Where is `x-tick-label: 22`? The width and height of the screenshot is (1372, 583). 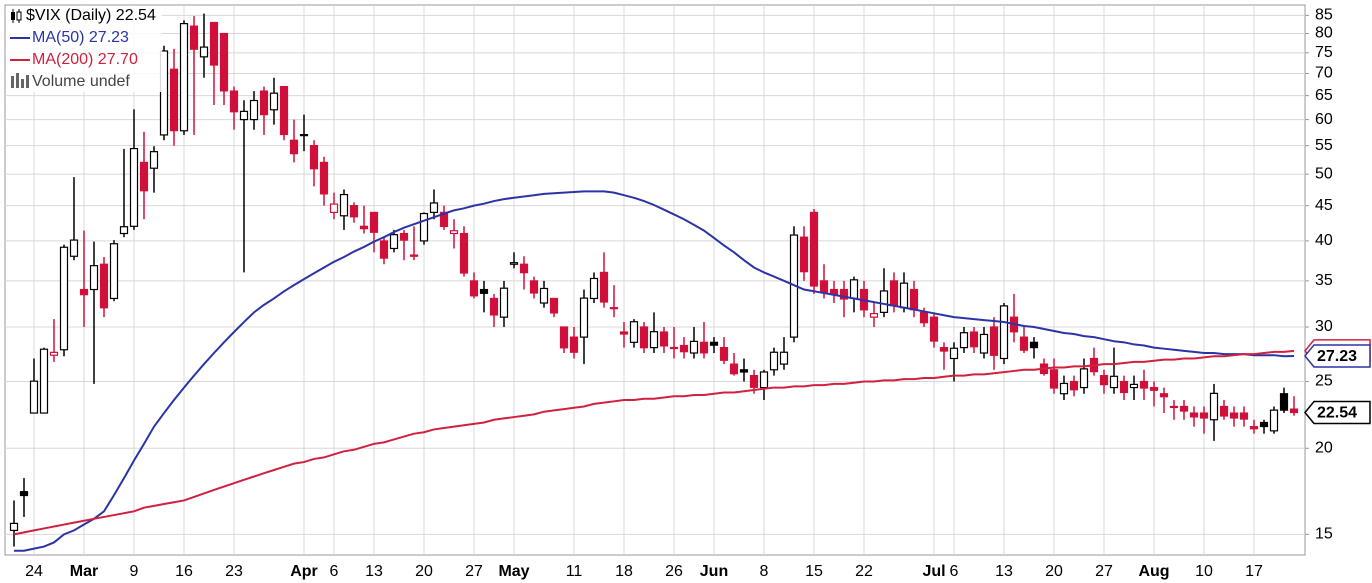 x-tick-label: 22 is located at coordinates (864, 571).